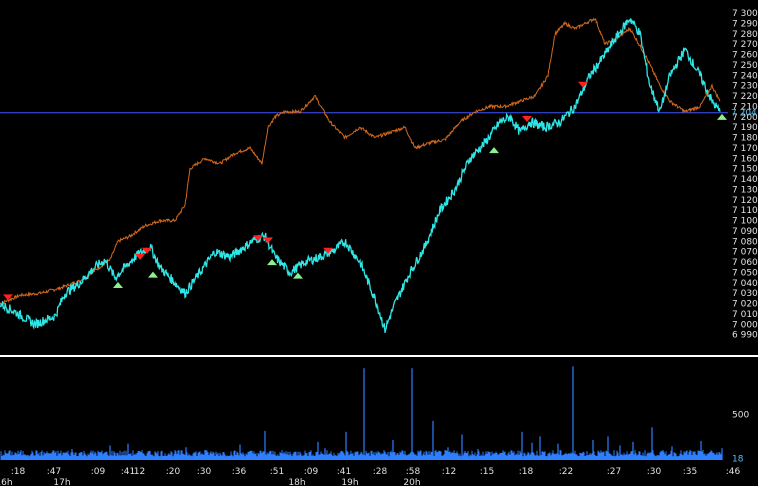  What do you see at coordinates (61, 482) in the screenshot?
I see `x-hour-label: 17h` at bounding box center [61, 482].